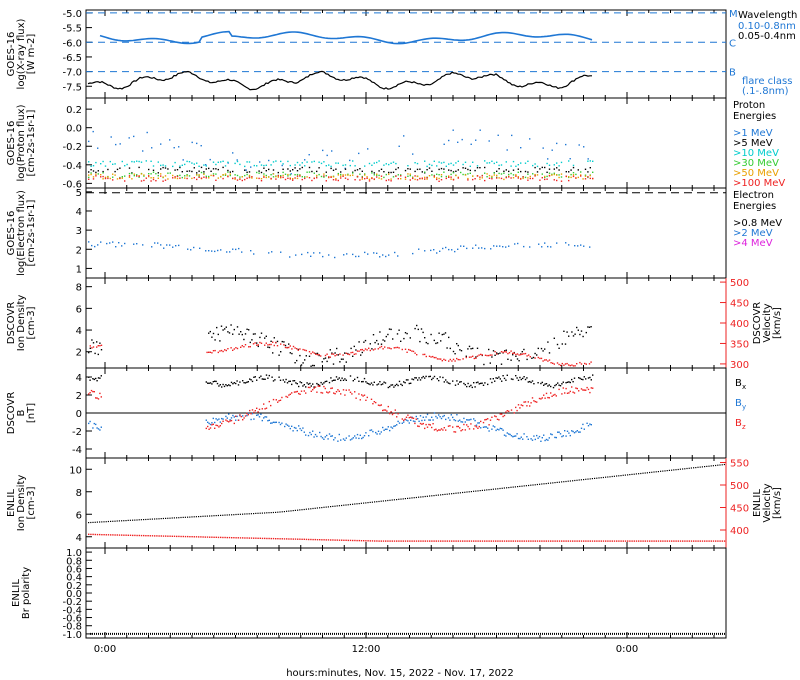 This screenshot has height=680, width=800. Describe the element at coordinates (406, 54) in the screenshot. I see `panel-frame` at that location.